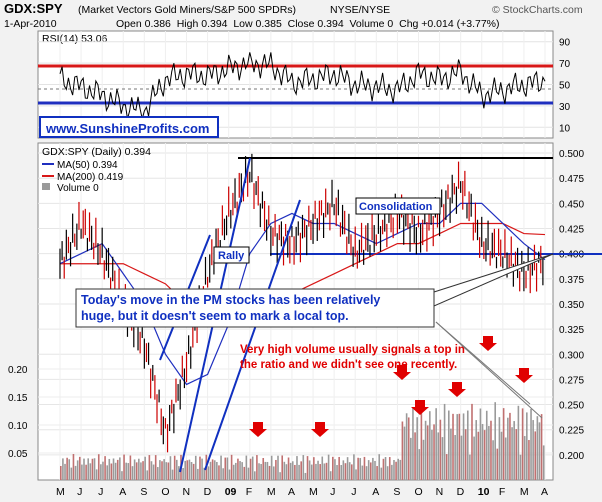 The image size is (602, 502). Describe the element at coordinates (187, 492) in the screenshot. I see `x-tick-label: N` at that location.